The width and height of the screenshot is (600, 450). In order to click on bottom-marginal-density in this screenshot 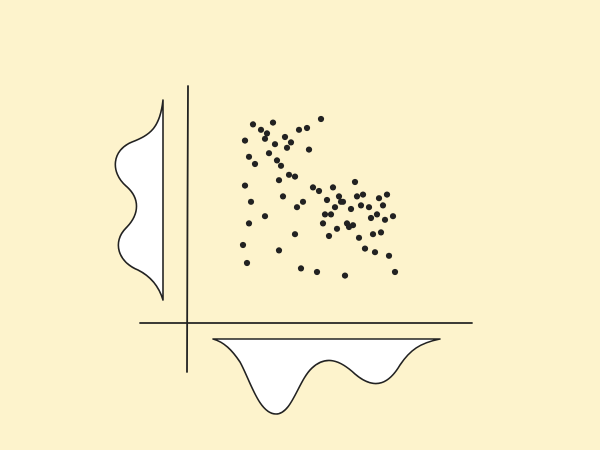, I will do `click(326, 376)`.